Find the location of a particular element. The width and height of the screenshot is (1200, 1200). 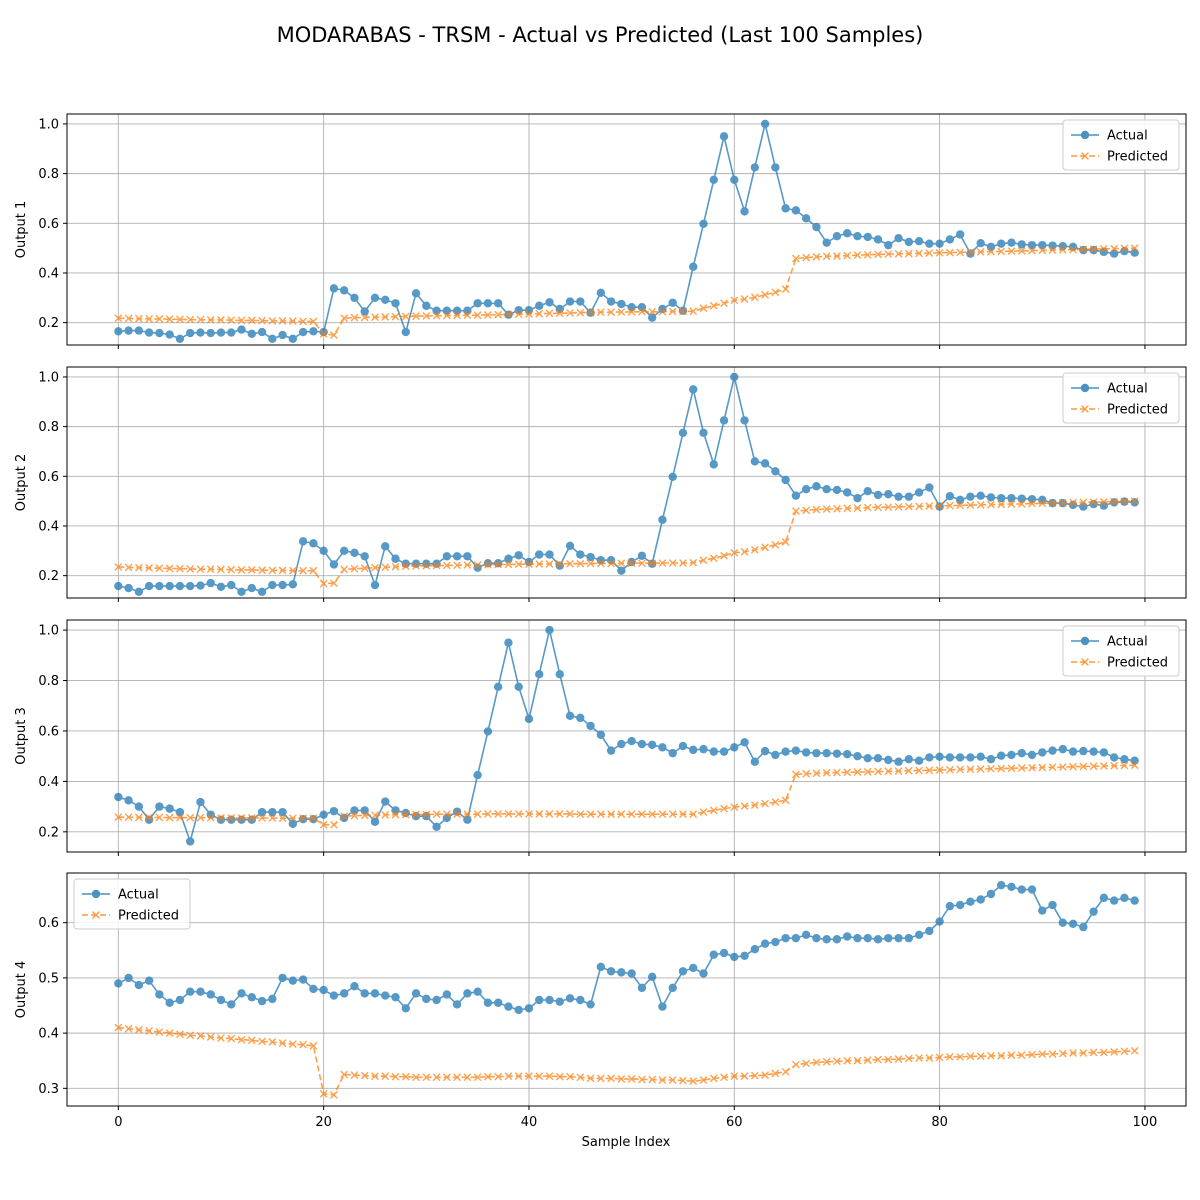

legend-label: Predicted is located at coordinates (148, 916).